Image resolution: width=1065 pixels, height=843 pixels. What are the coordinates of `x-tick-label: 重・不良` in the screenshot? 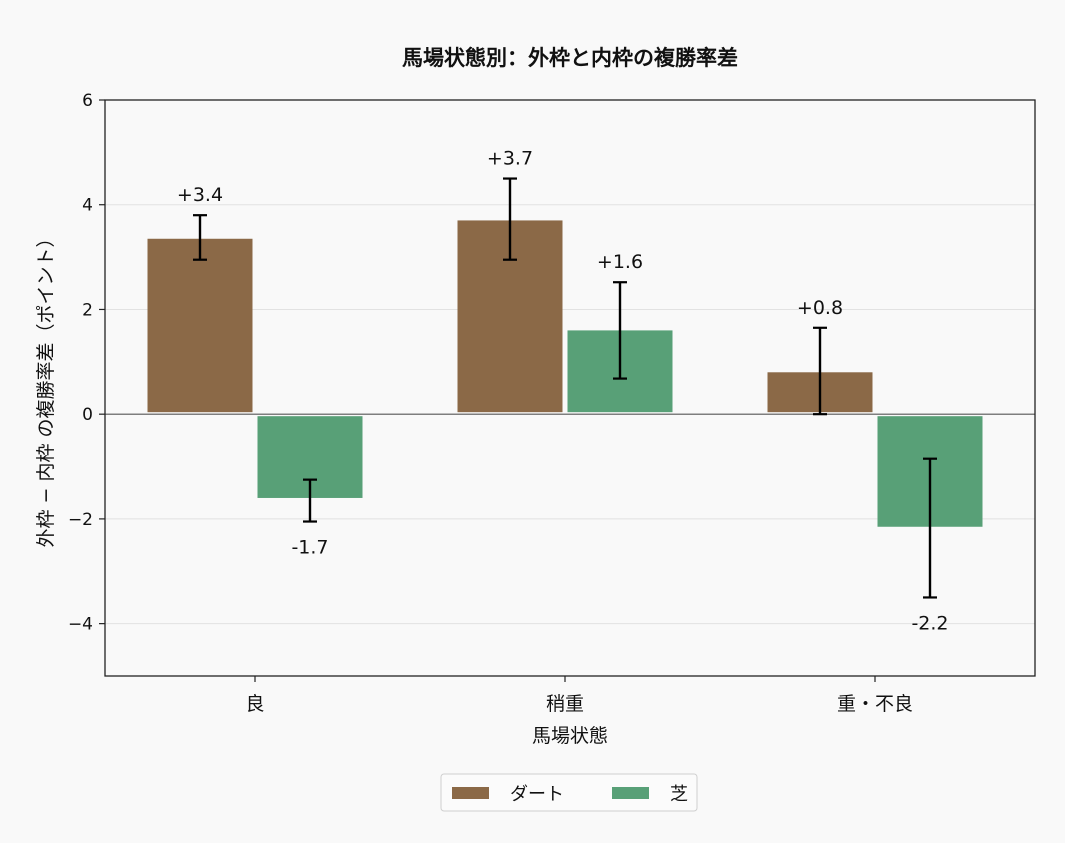 It's located at (875, 704).